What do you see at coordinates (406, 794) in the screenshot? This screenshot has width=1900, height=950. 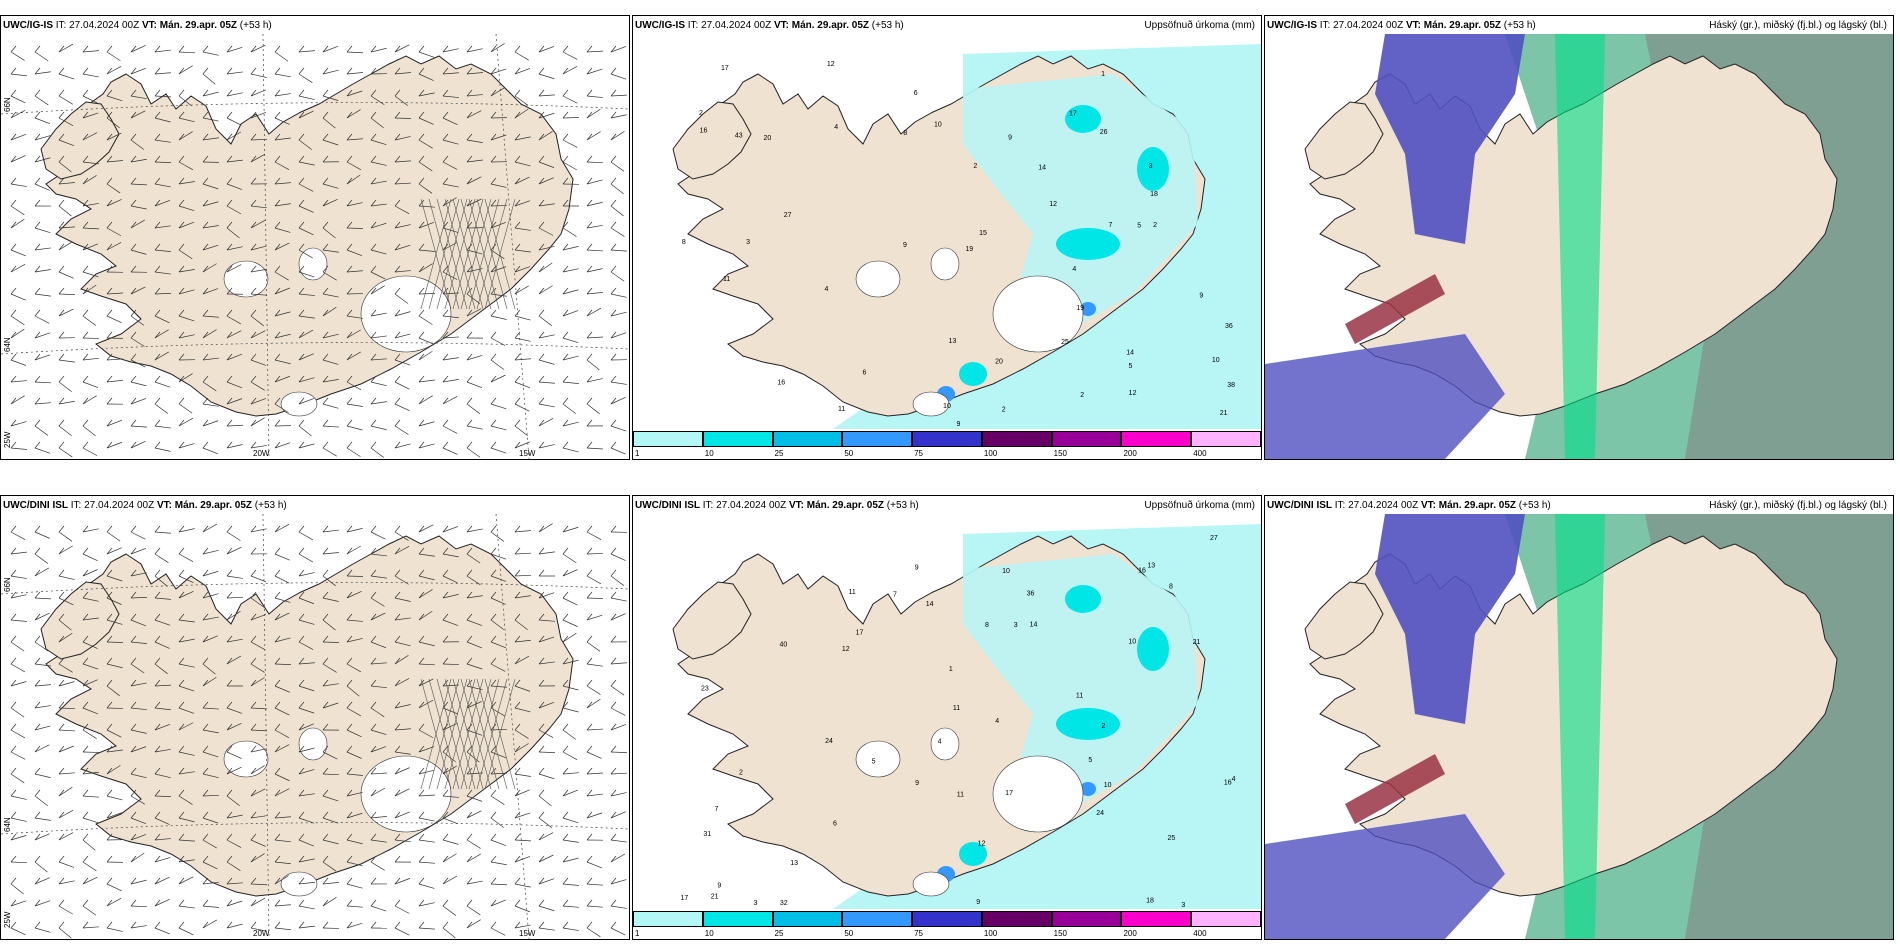 I see `glacier` at bounding box center [406, 794].